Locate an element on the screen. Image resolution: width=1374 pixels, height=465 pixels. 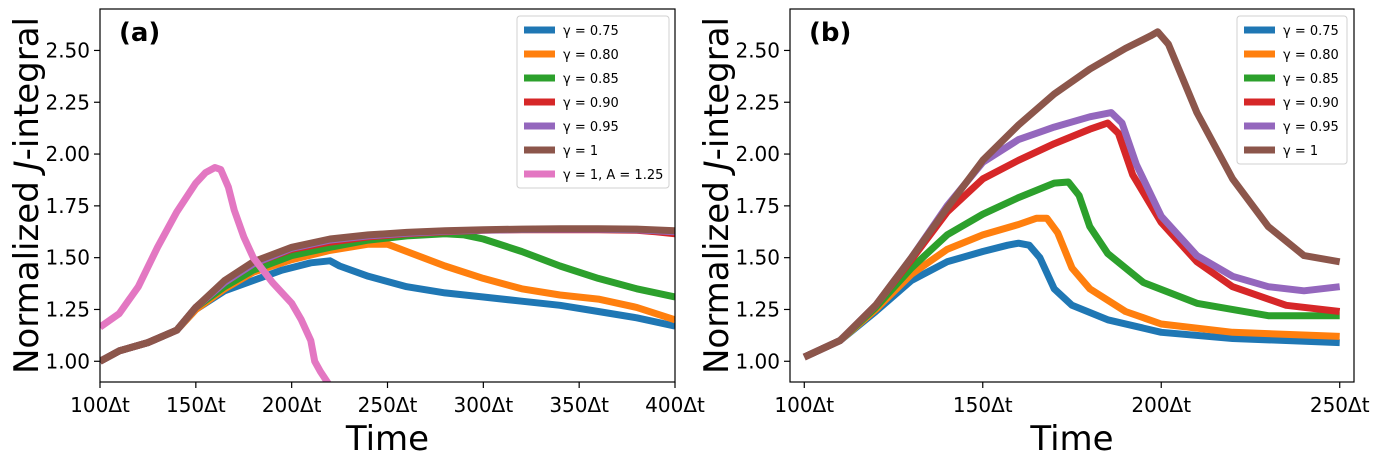
legend-box is located at coordinates (593, 102).